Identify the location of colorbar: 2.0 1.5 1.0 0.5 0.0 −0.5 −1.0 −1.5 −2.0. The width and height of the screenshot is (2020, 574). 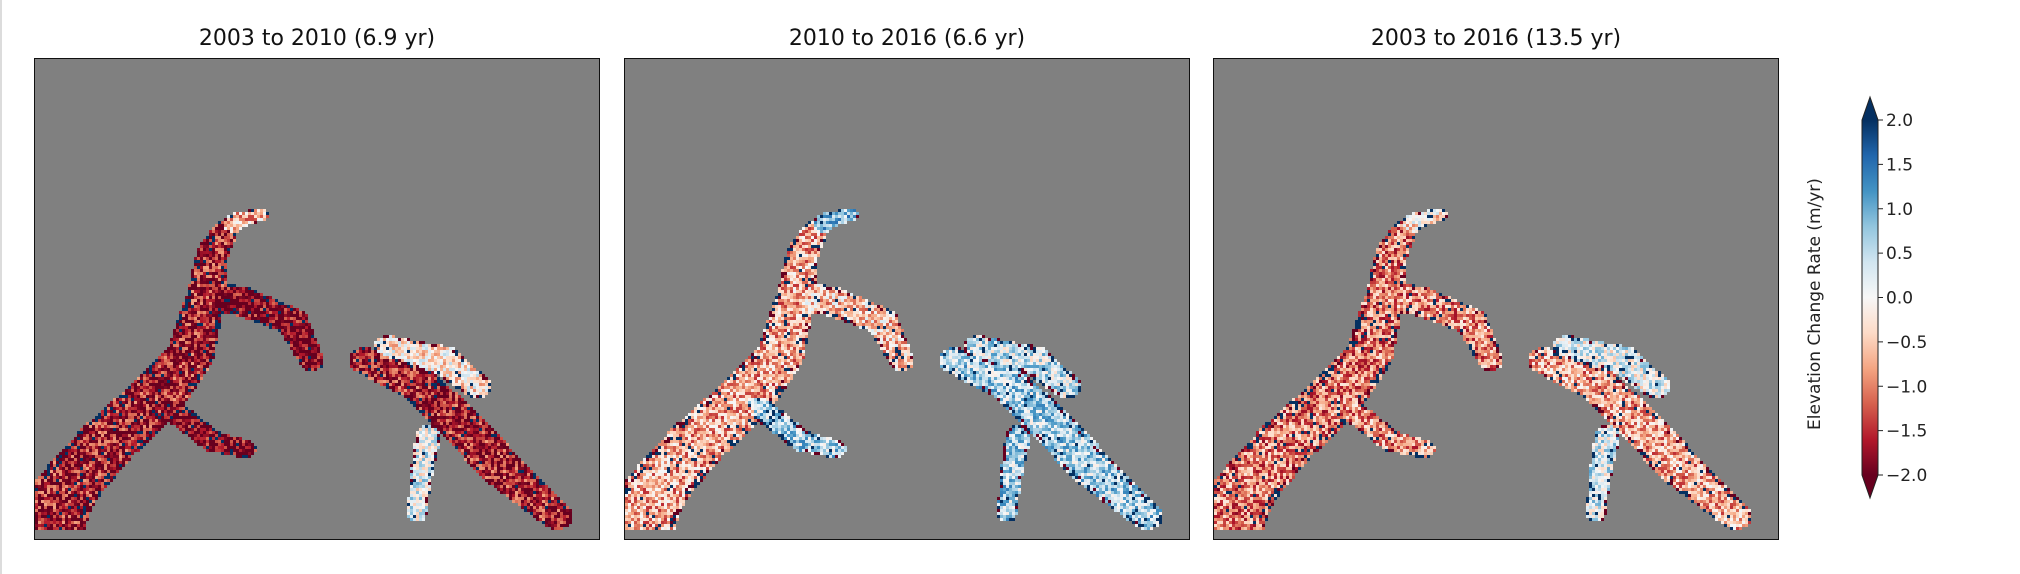
(1894, 297).